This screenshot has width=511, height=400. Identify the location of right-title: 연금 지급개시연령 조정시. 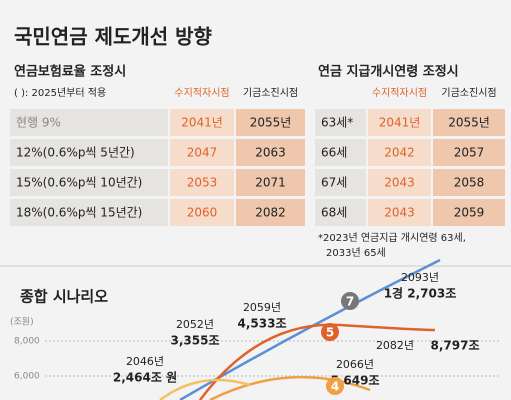
(388, 72).